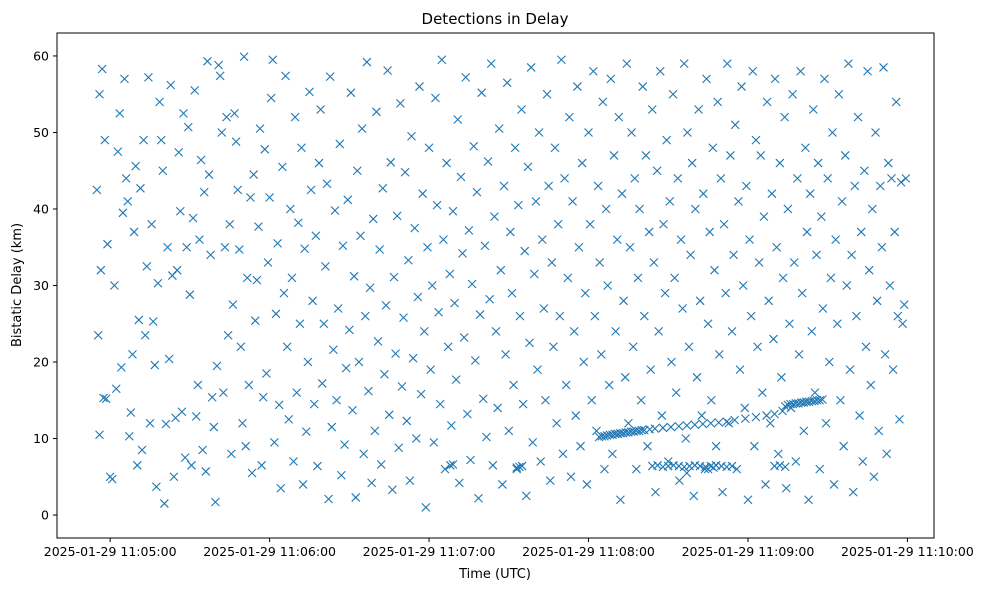 The image size is (986, 590). What do you see at coordinates (41, 438) in the screenshot?
I see `y-tick-label: 10` at bounding box center [41, 438].